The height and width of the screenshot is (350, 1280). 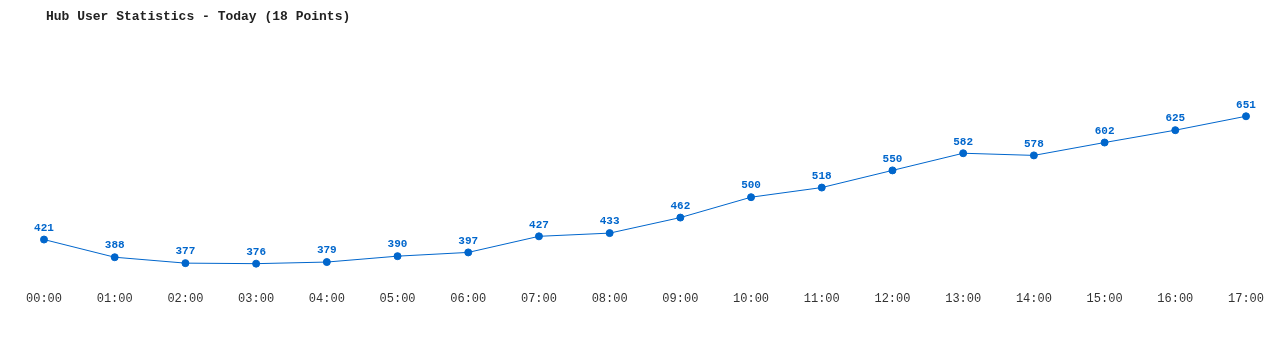 What do you see at coordinates (963, 141) in the screenshot?
I see `data-label: 582` at bounding box center [963, 141].